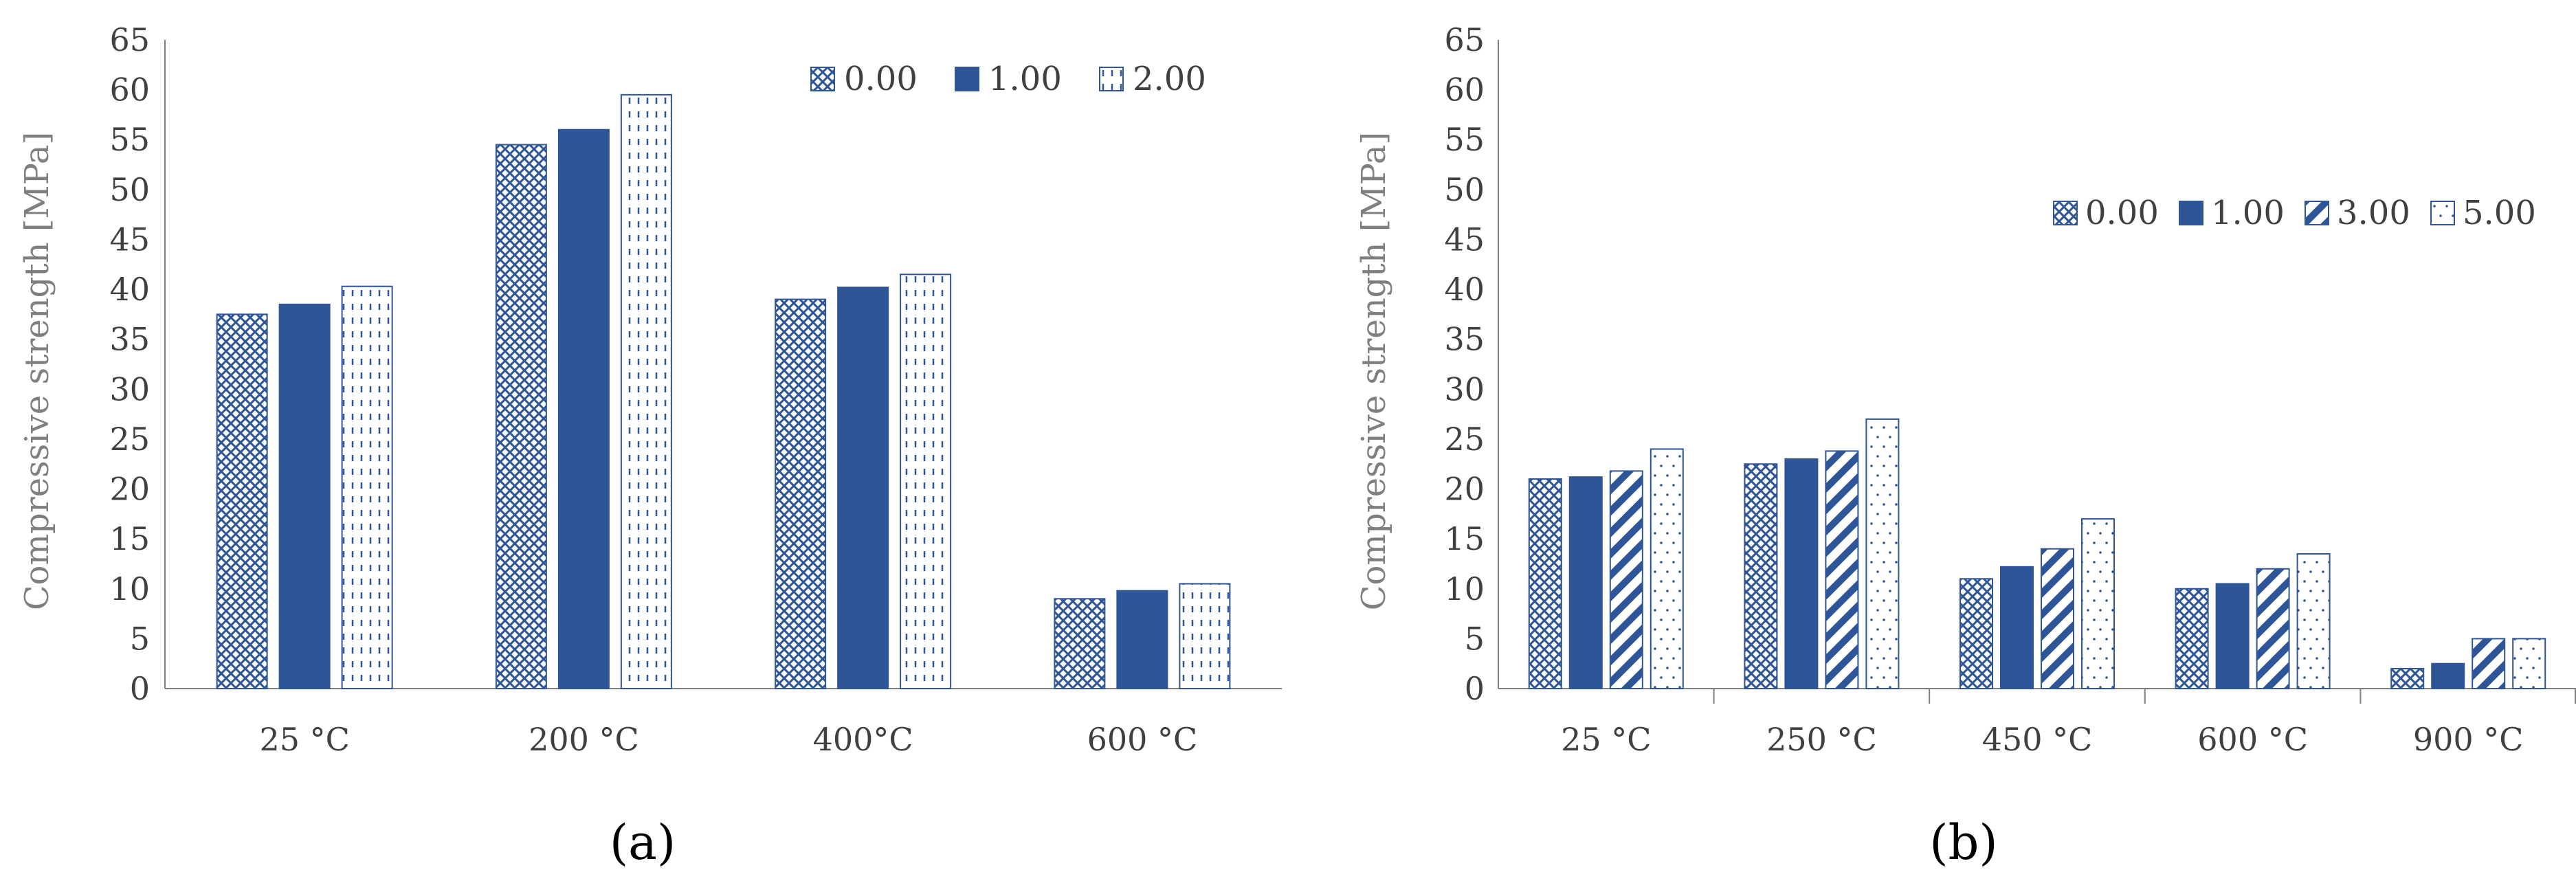 The image size is (2576, 881). Describe the element at coordinates (1842, 569) in the screenshot. I see `bar-3.00-250C` at that location.